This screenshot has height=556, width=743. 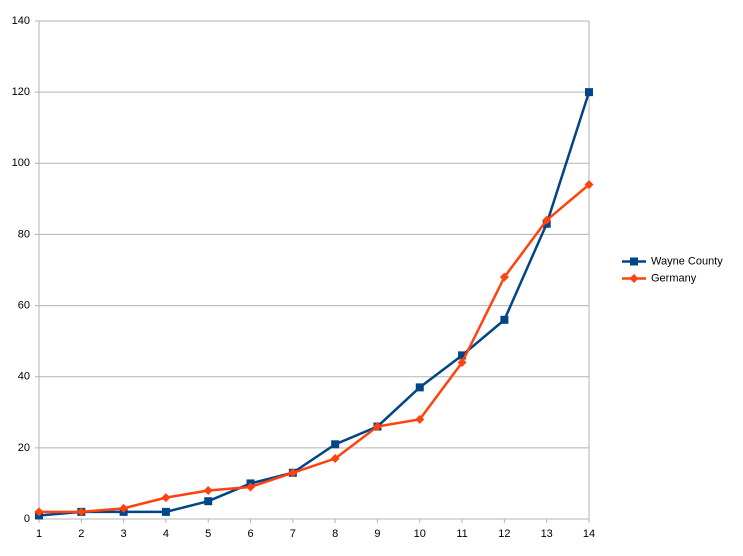 What do you see at coordinates (27, 519) in the screenshot?
I see `y-tick-label: 0` at bounding box center [27, 519].